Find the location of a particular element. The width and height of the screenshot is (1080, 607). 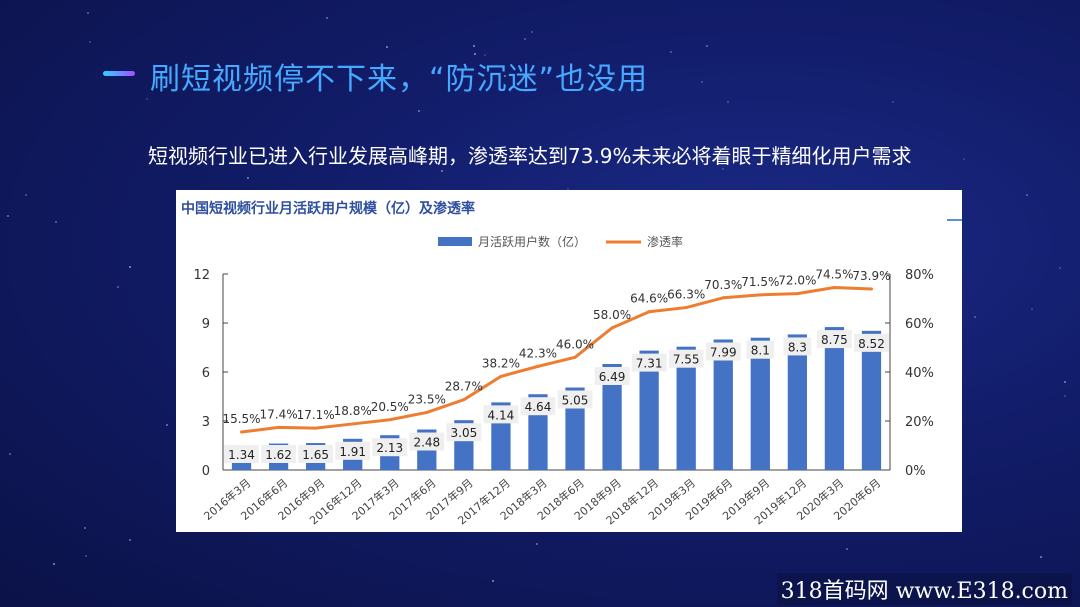

bar-value-label: 5.05 is located at coordinates (575, 401).